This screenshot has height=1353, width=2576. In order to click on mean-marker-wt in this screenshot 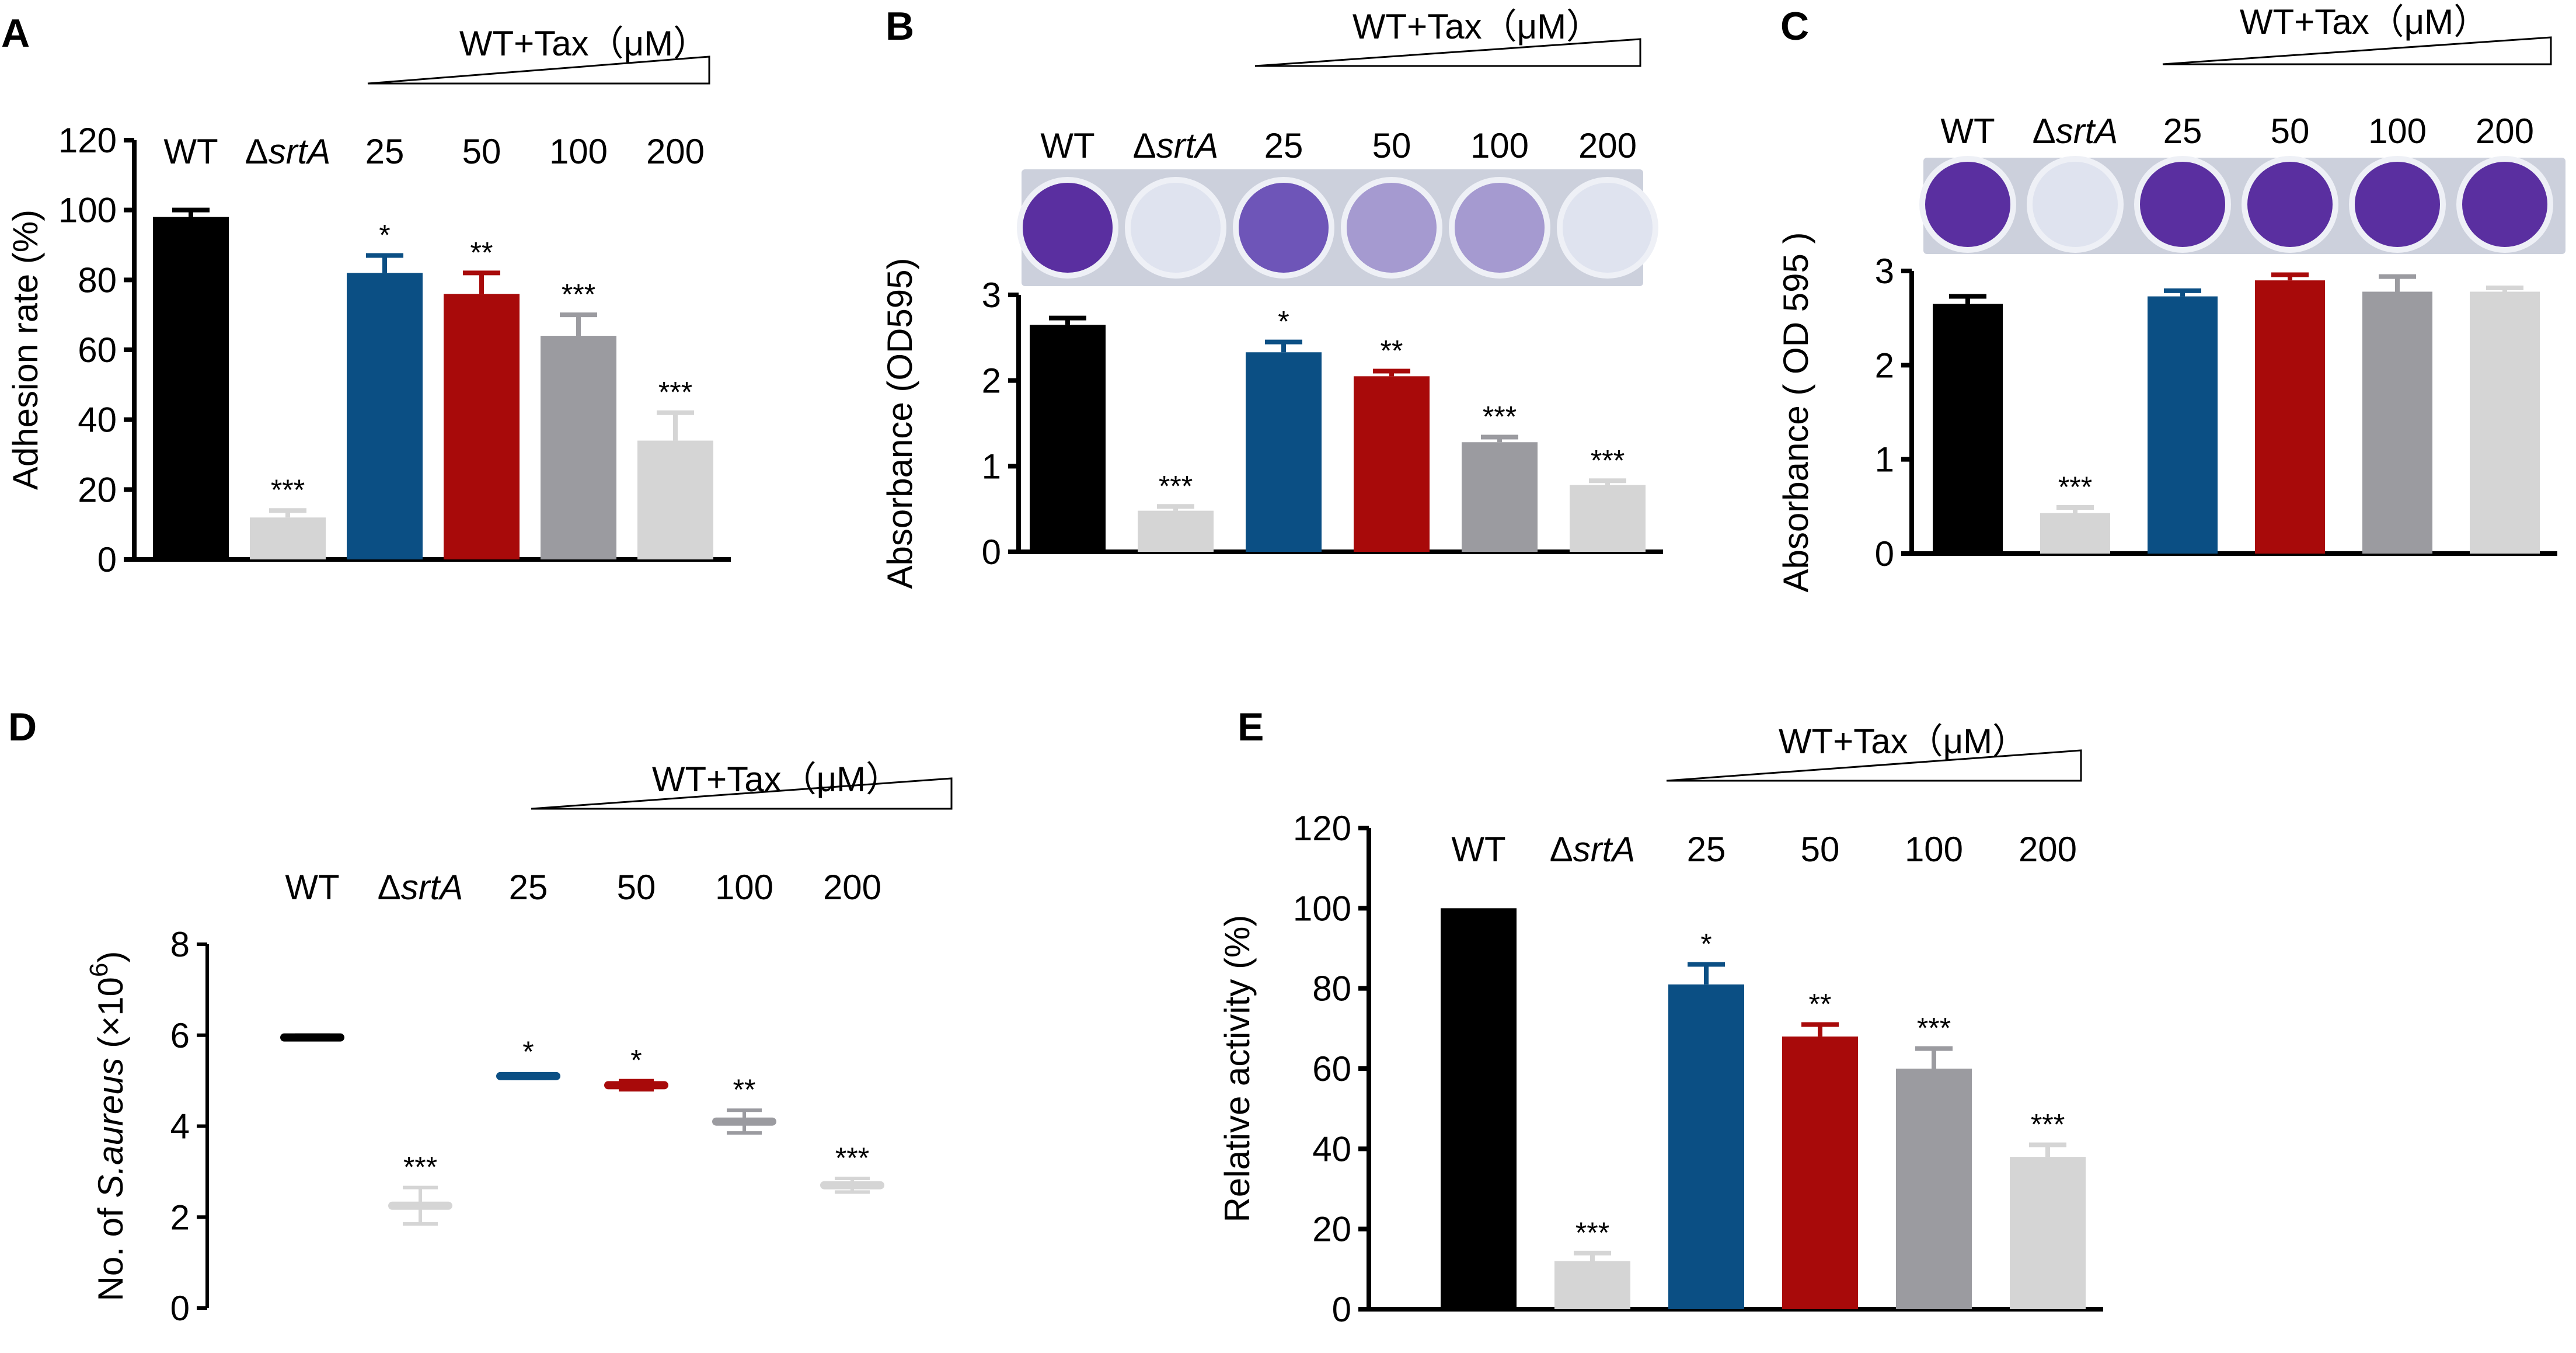, I will do `click(312, 1037)`.